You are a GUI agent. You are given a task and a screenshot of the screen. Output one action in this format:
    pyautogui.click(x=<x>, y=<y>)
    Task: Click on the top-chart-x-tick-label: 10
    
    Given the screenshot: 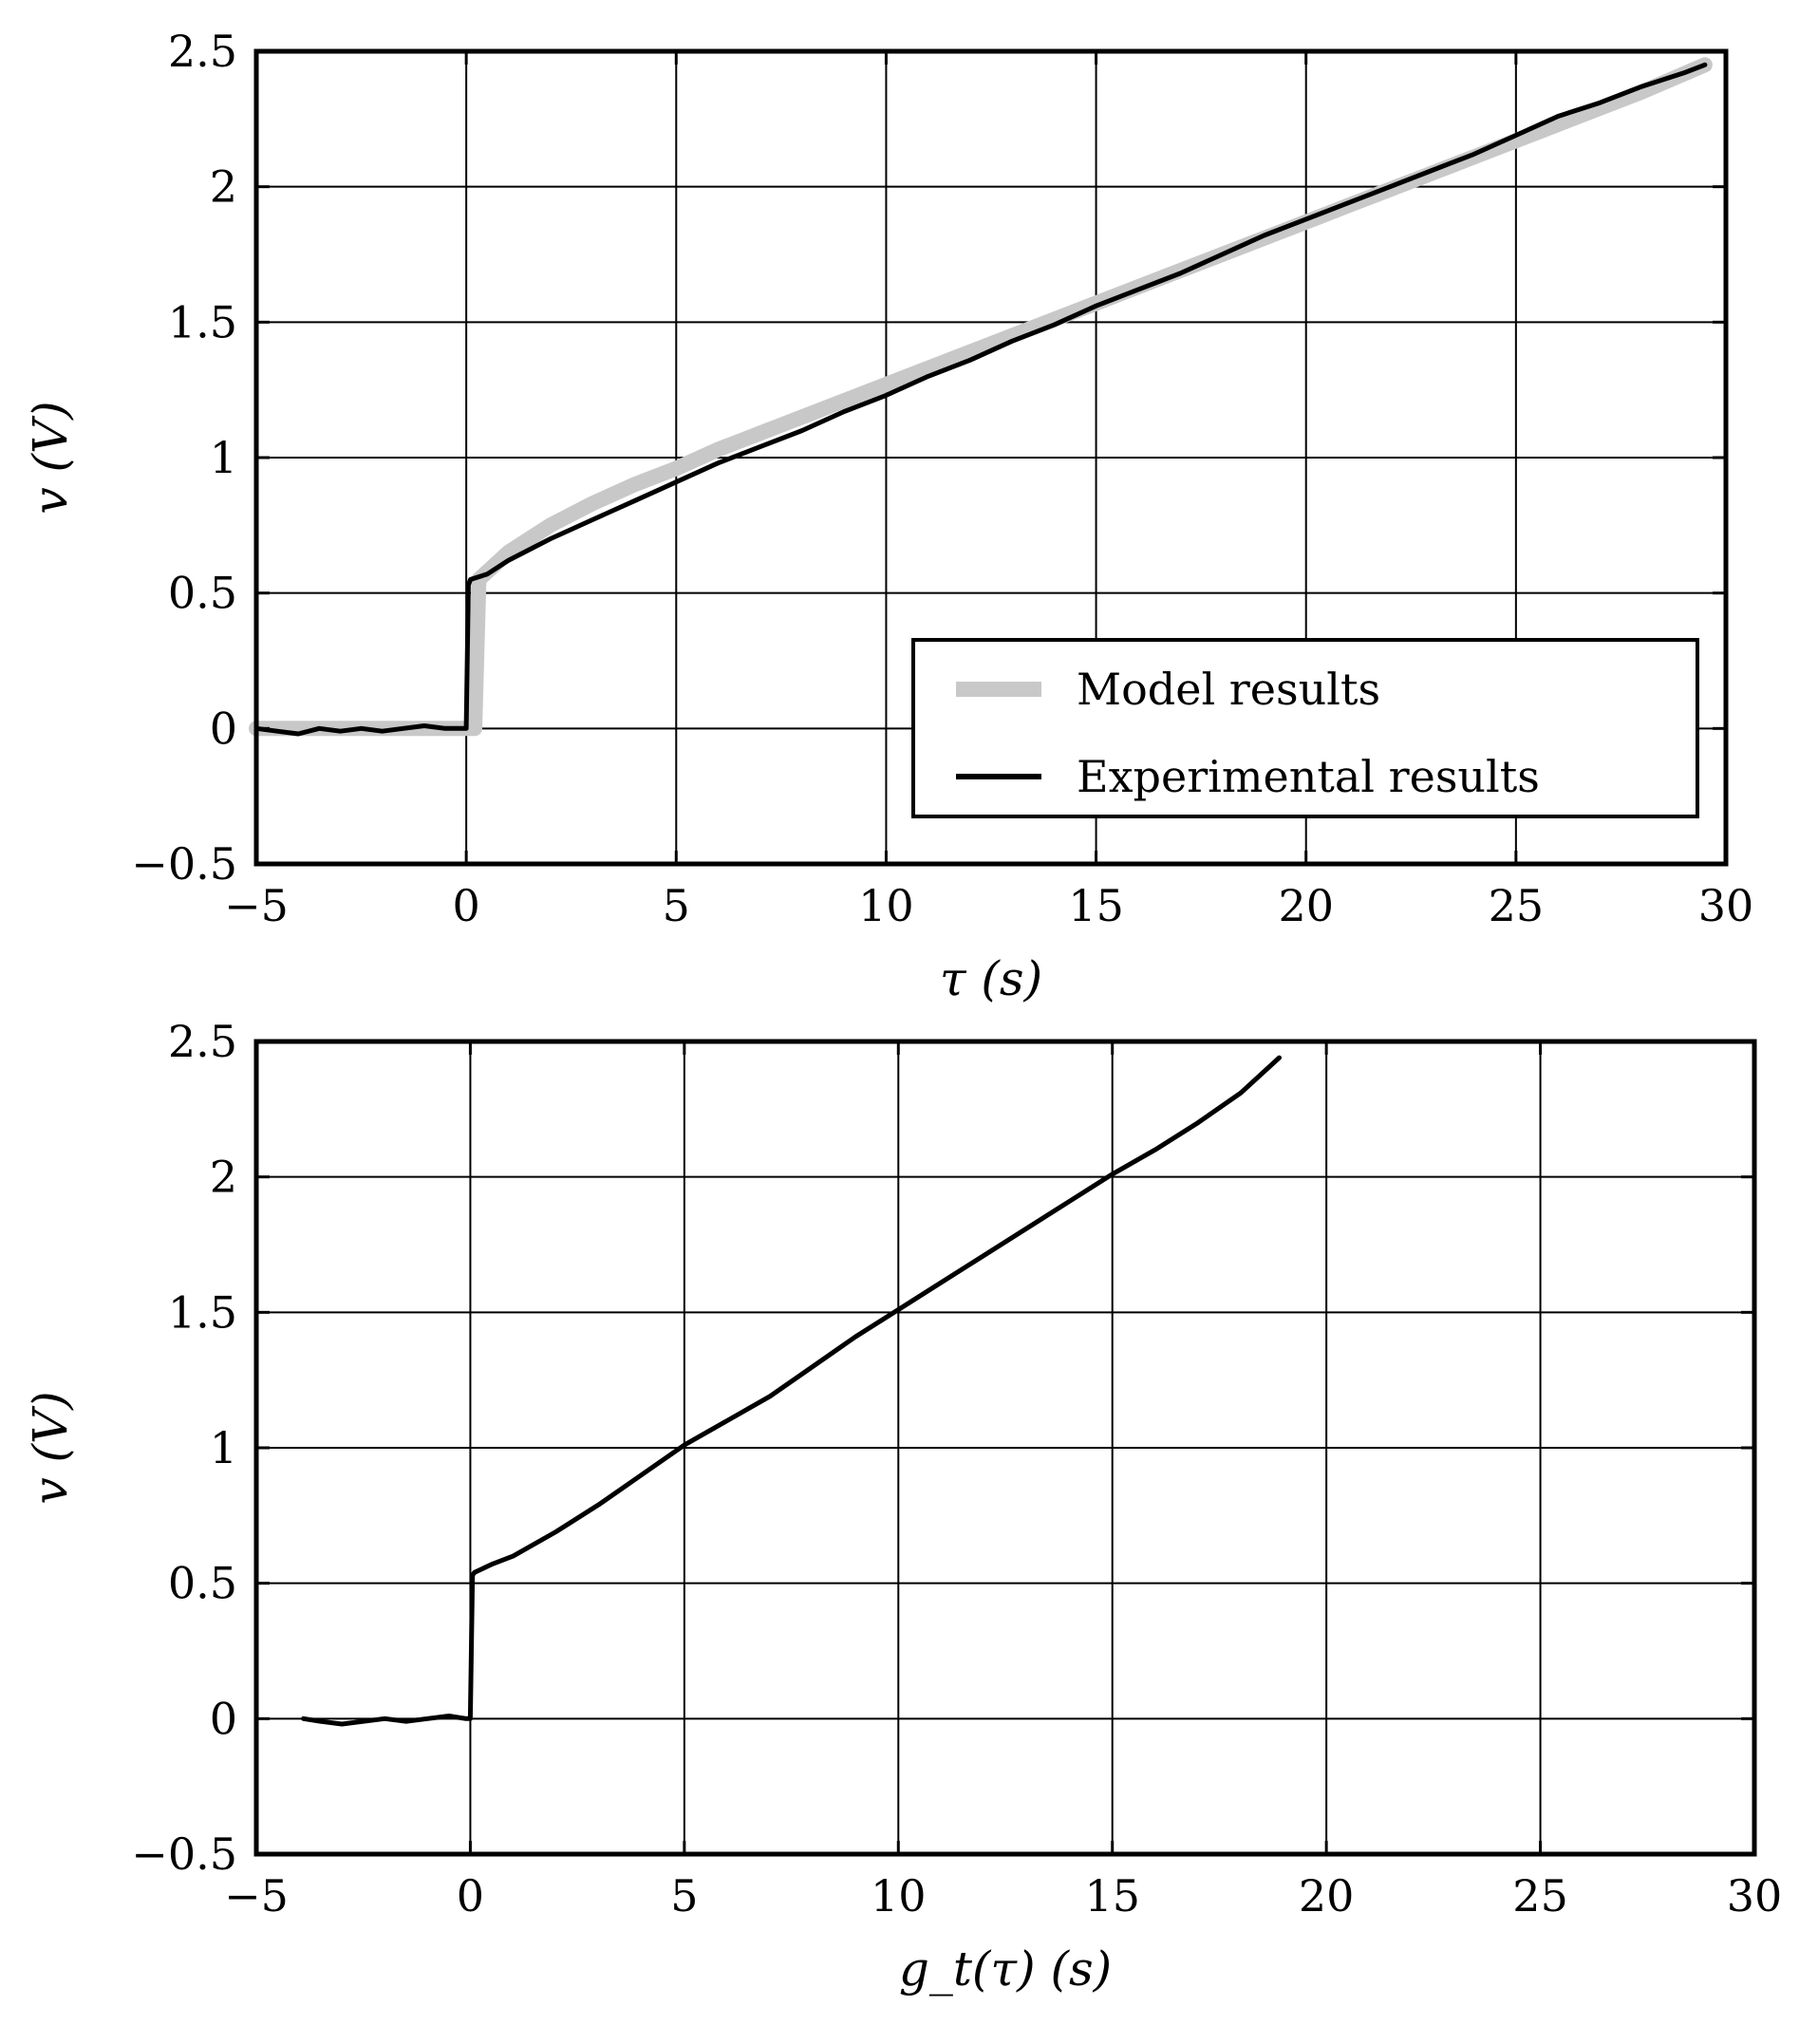 What is the action you would take?
    pyautogui.click(x=886, y=906)
    